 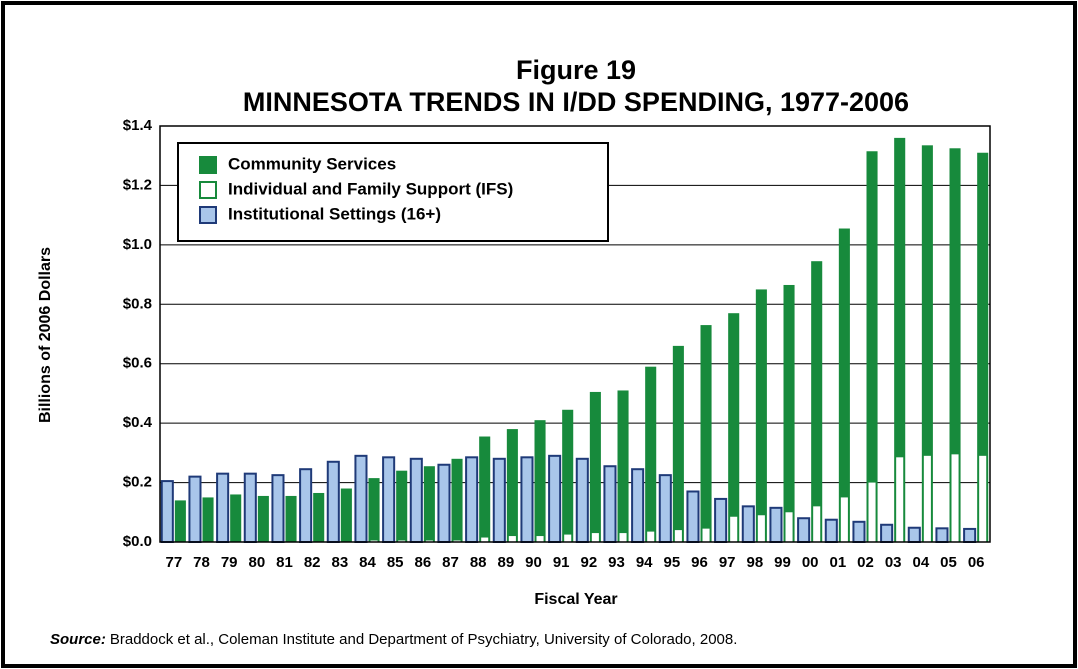 What do you see at coordinates (138, 422) in the screenshot?
I see `y-tick-label: $0.4` at bounding box center [138, 422].